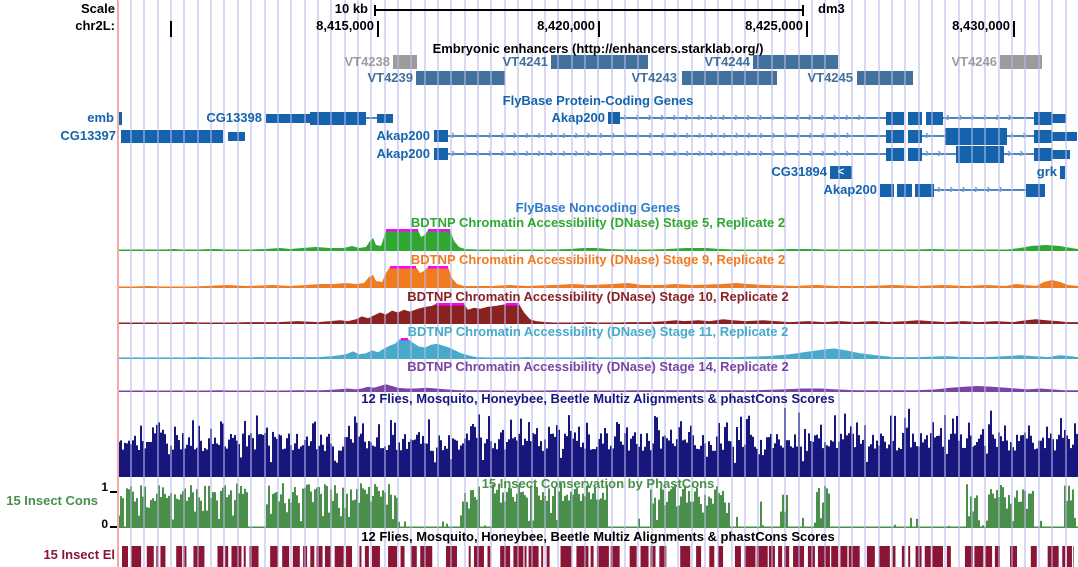  Describe the element at coordinates (598, 100) in the screenshot. I see `track-title-flybase-protein-coding: FlyBase Protein-Coding Genes` at that location.